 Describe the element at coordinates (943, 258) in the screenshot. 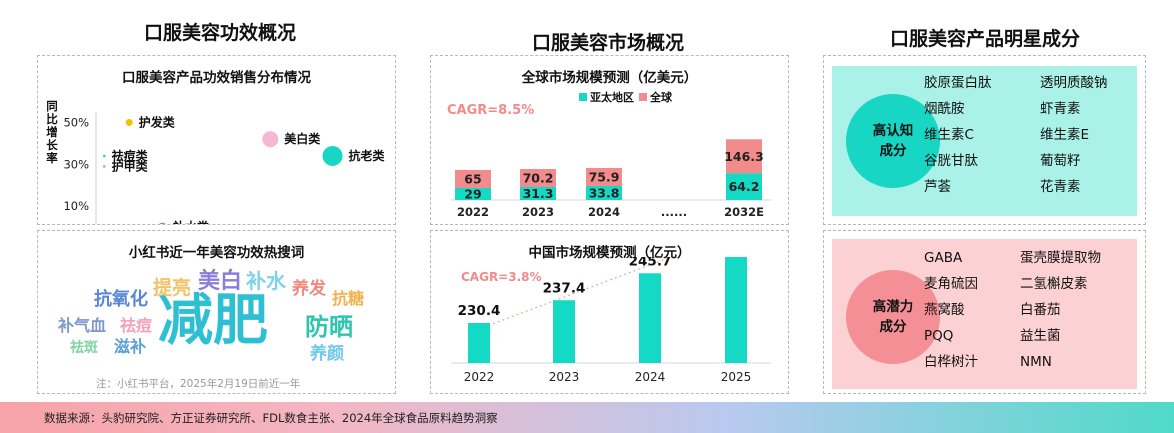

I see `ingredient: GABA` at that location.